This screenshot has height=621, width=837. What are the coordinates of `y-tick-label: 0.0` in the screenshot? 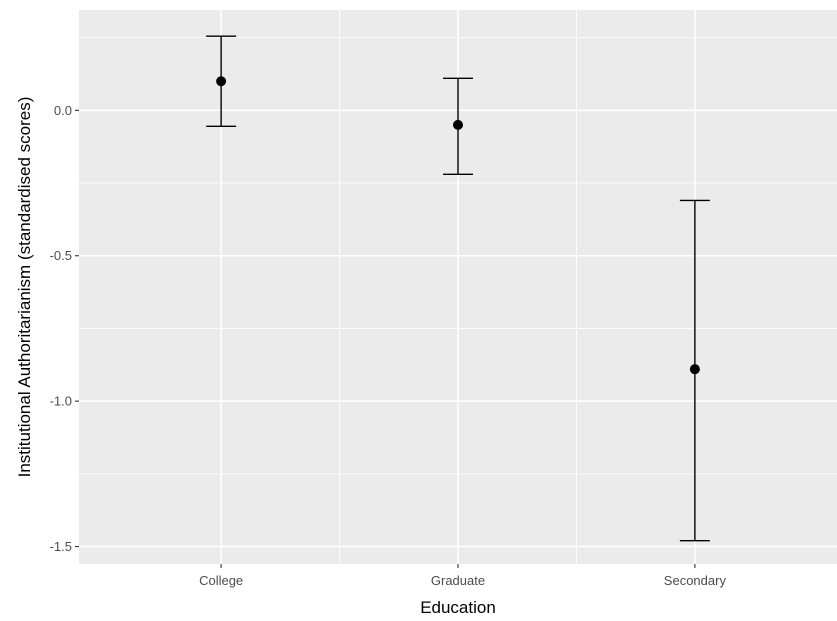 It's located at (63, 110).